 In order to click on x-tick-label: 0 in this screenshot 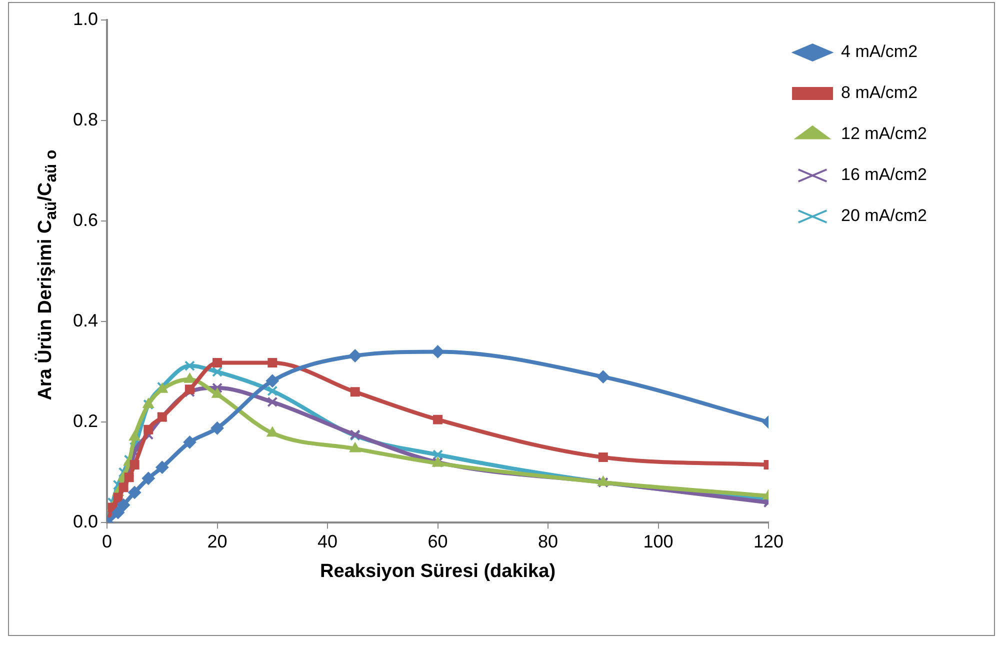, I will do `click(107, 541)`.